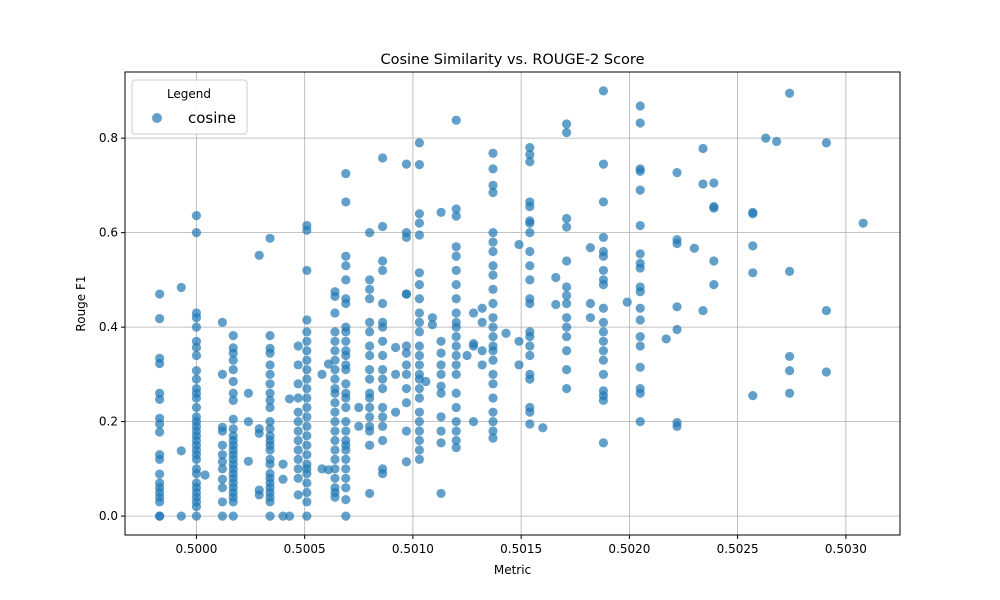 This screenshot has height=600, width=1000. Describe the element at coordinates (108, 233) in the screenshot. I see `y-tick-label: 0.6` at that location.